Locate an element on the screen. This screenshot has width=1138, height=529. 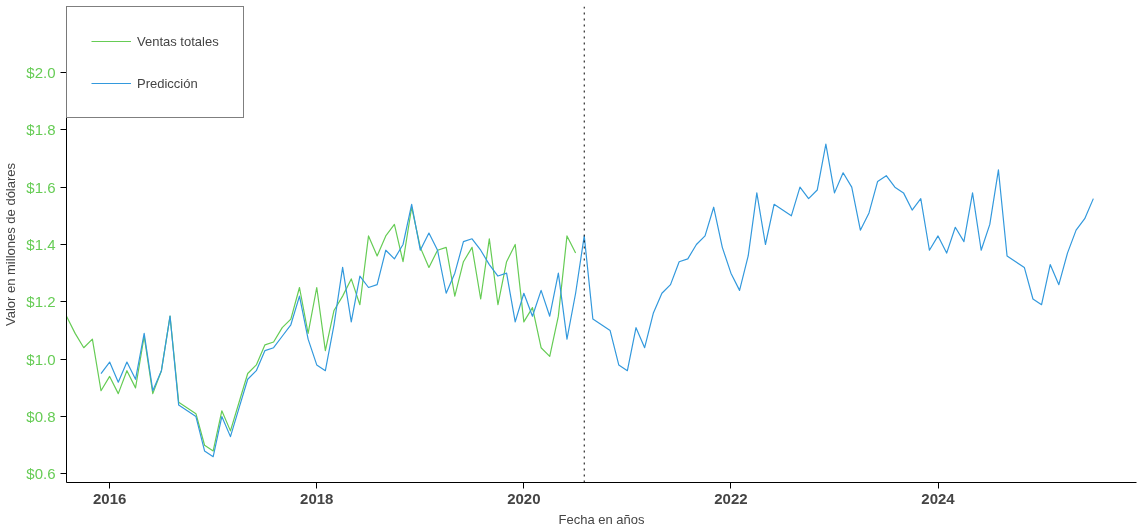
y-tick-label: $1.2 is located at coordinates (41, 302).